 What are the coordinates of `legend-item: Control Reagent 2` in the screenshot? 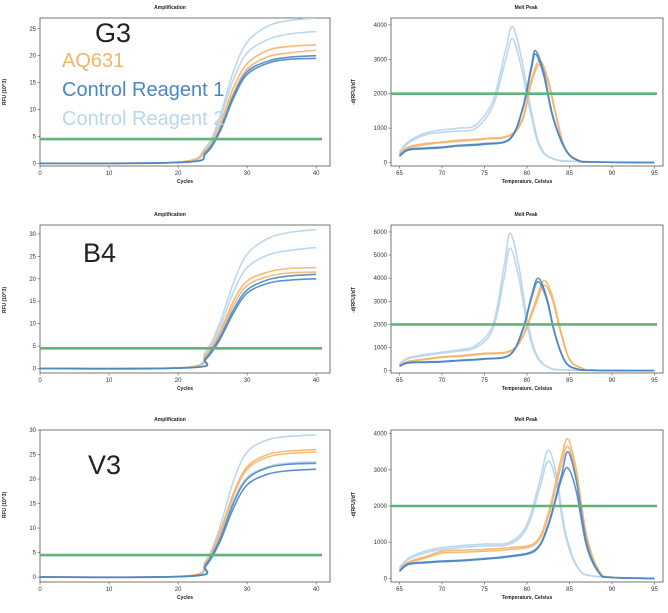 It's located at (143, 119).